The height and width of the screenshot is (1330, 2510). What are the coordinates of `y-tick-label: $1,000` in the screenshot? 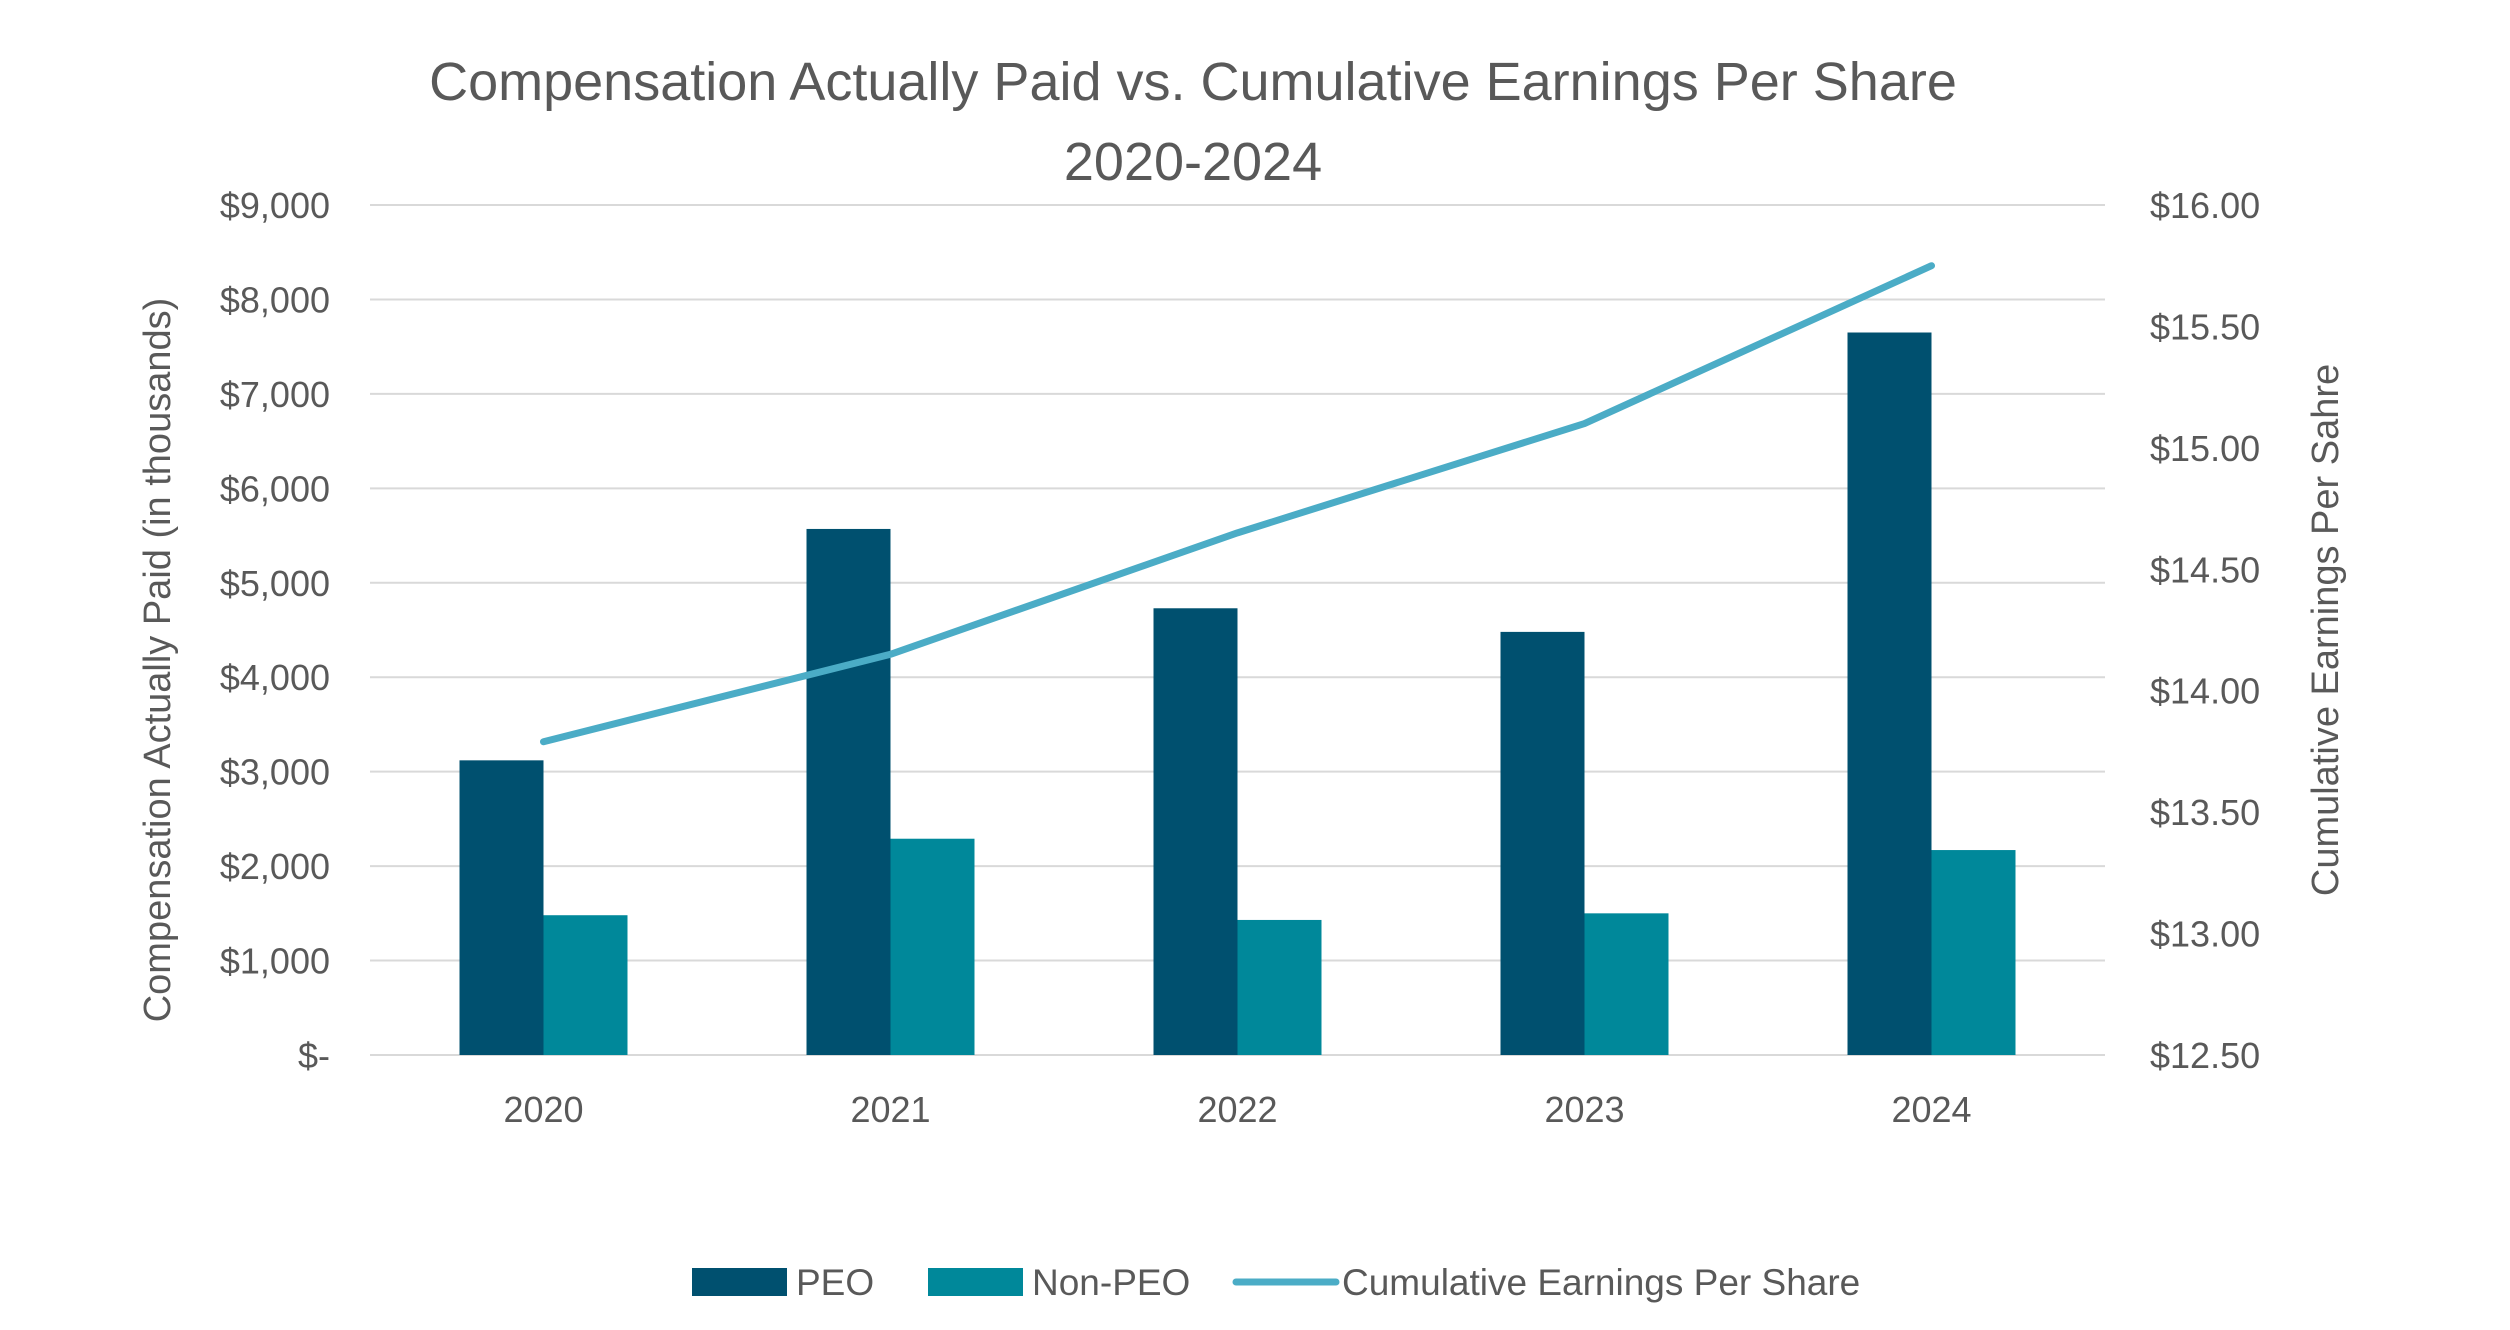 It's located at (275, 961).